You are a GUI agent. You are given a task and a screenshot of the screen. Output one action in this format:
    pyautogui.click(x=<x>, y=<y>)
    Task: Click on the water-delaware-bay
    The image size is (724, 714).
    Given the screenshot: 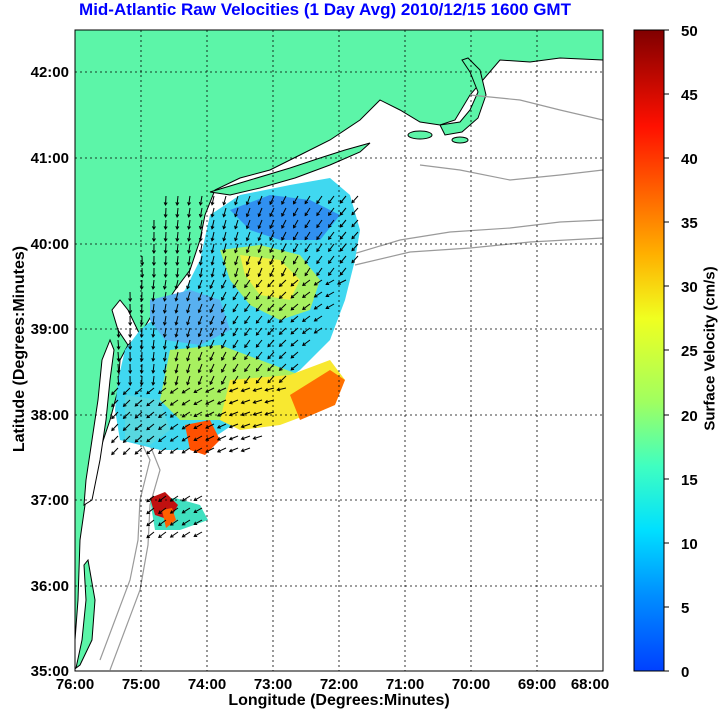 What is the action you would take?
    pyautogui.click(x=126, y=322)
    